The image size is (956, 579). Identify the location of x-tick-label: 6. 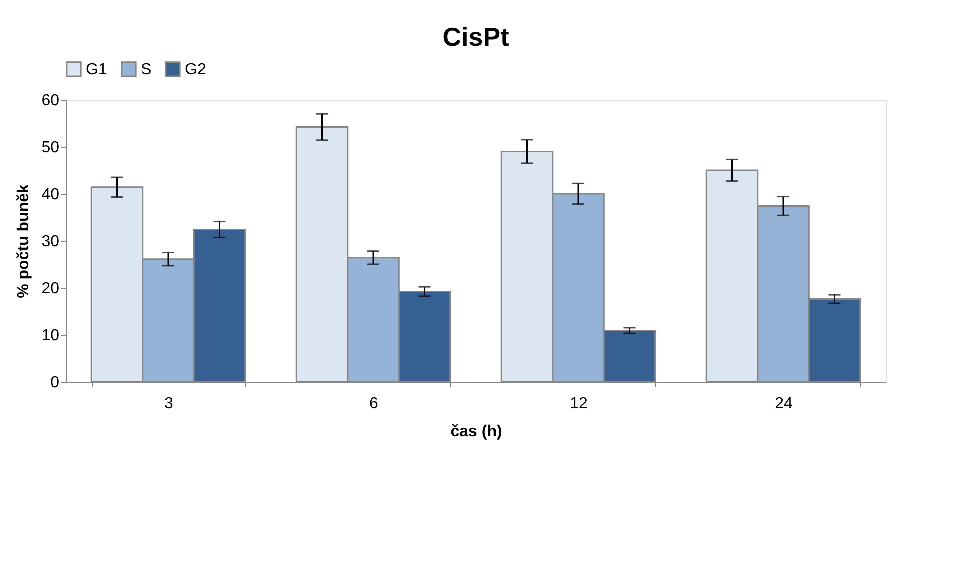
(374, 404).